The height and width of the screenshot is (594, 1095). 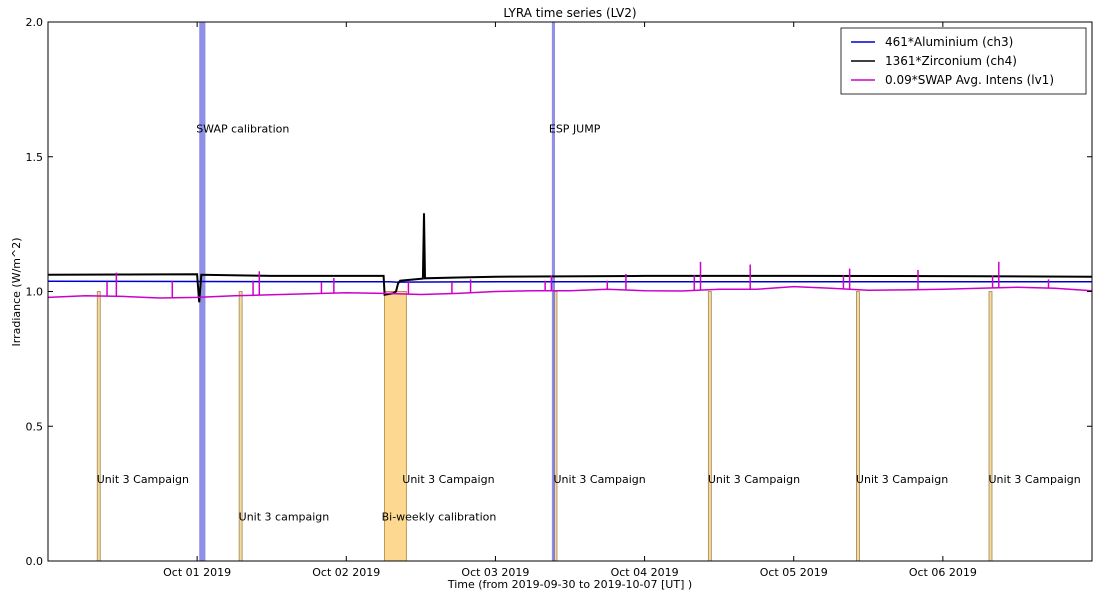 I want to click on legend-label-2: 0.09*SWAP Avg. Intens (lv1), so click(x=969, y=80).